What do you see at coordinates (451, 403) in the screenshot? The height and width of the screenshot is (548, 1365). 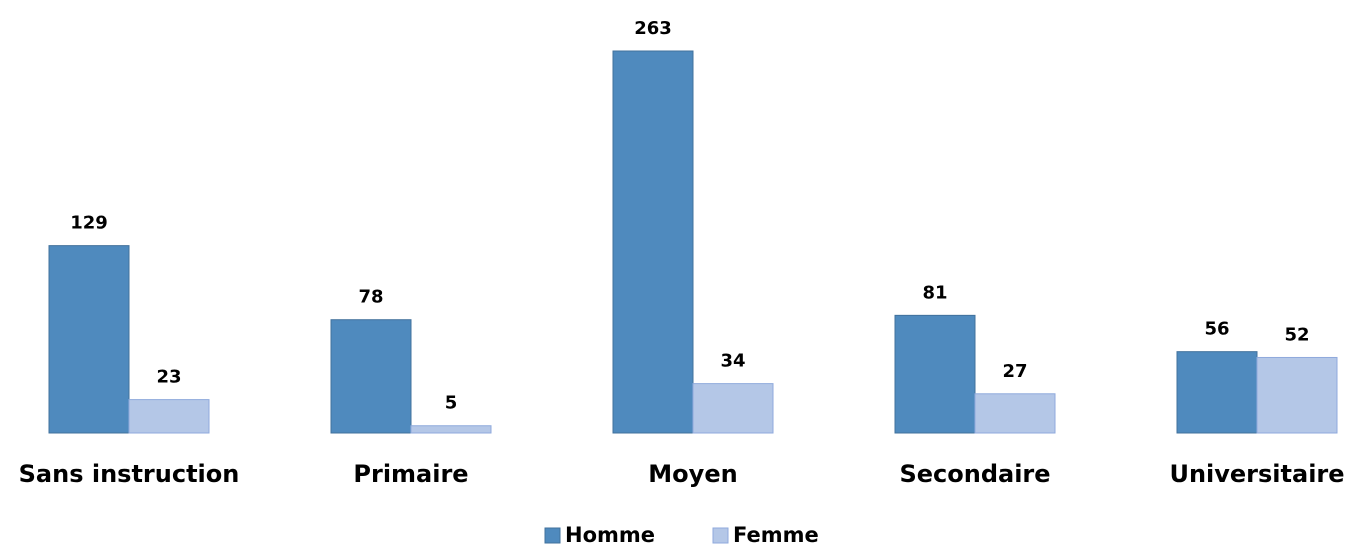 I see `value-label: 5` at bounding box center [451, 403].